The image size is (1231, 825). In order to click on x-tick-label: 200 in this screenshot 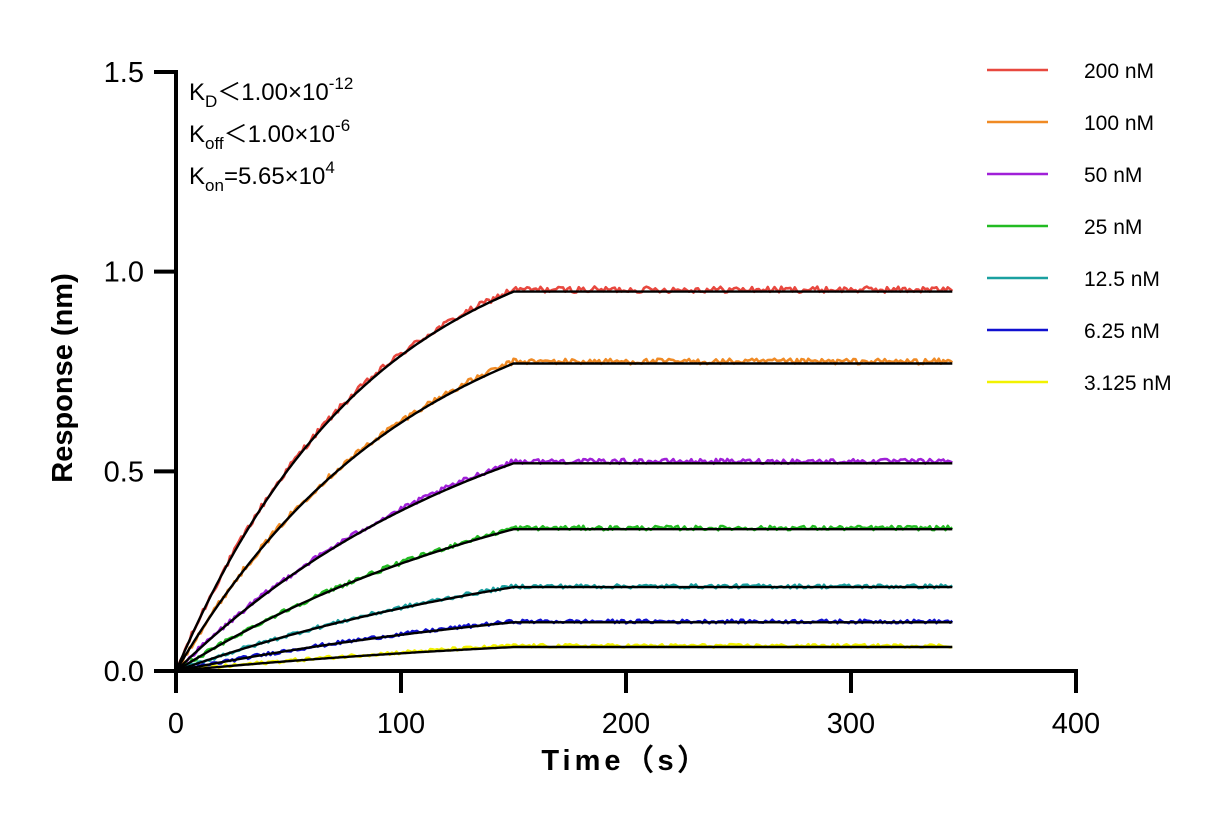, I will do `click(626, 724)`.